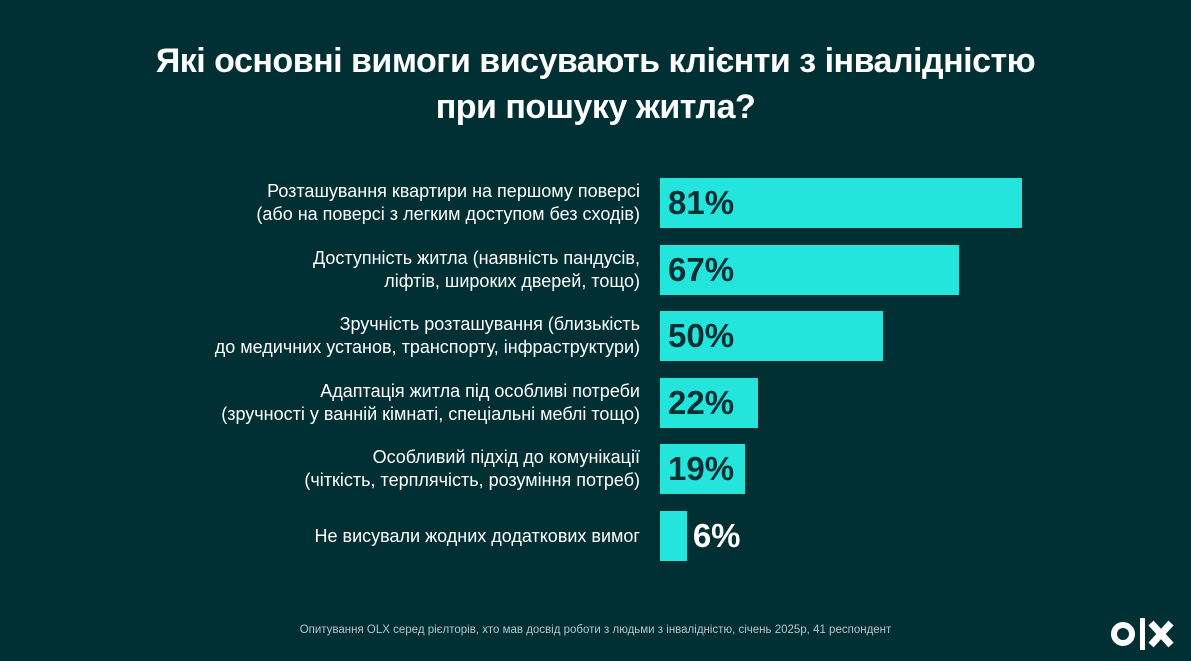 The width and height of the screenshot is (1191, 661). Describe the element at coordinates (512, 280) in the screenshot. I see `category-label-line: ліфтів, широких дверей, тощо)` at that location.